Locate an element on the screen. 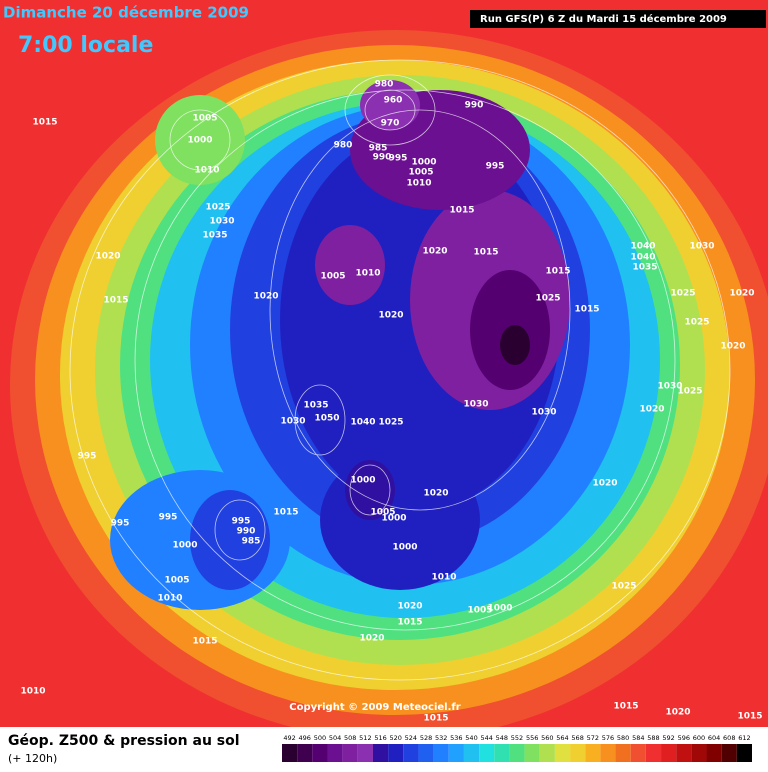 The image size is (768, 772). legend-label: 600 is located at coordinates (699, 738).